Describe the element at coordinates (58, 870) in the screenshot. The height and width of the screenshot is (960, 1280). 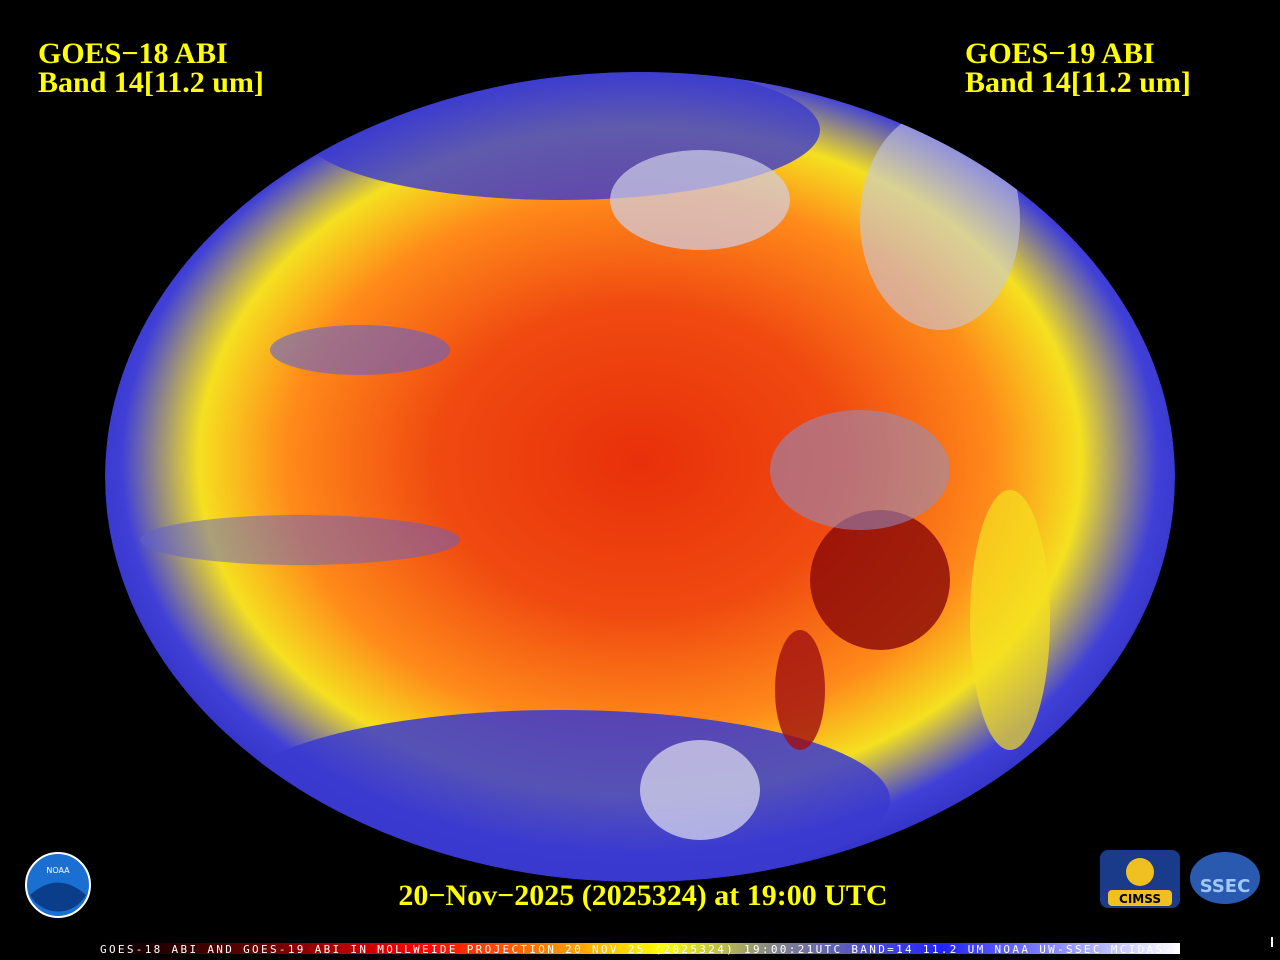
I see `noaa-text: NOAA` at that location.